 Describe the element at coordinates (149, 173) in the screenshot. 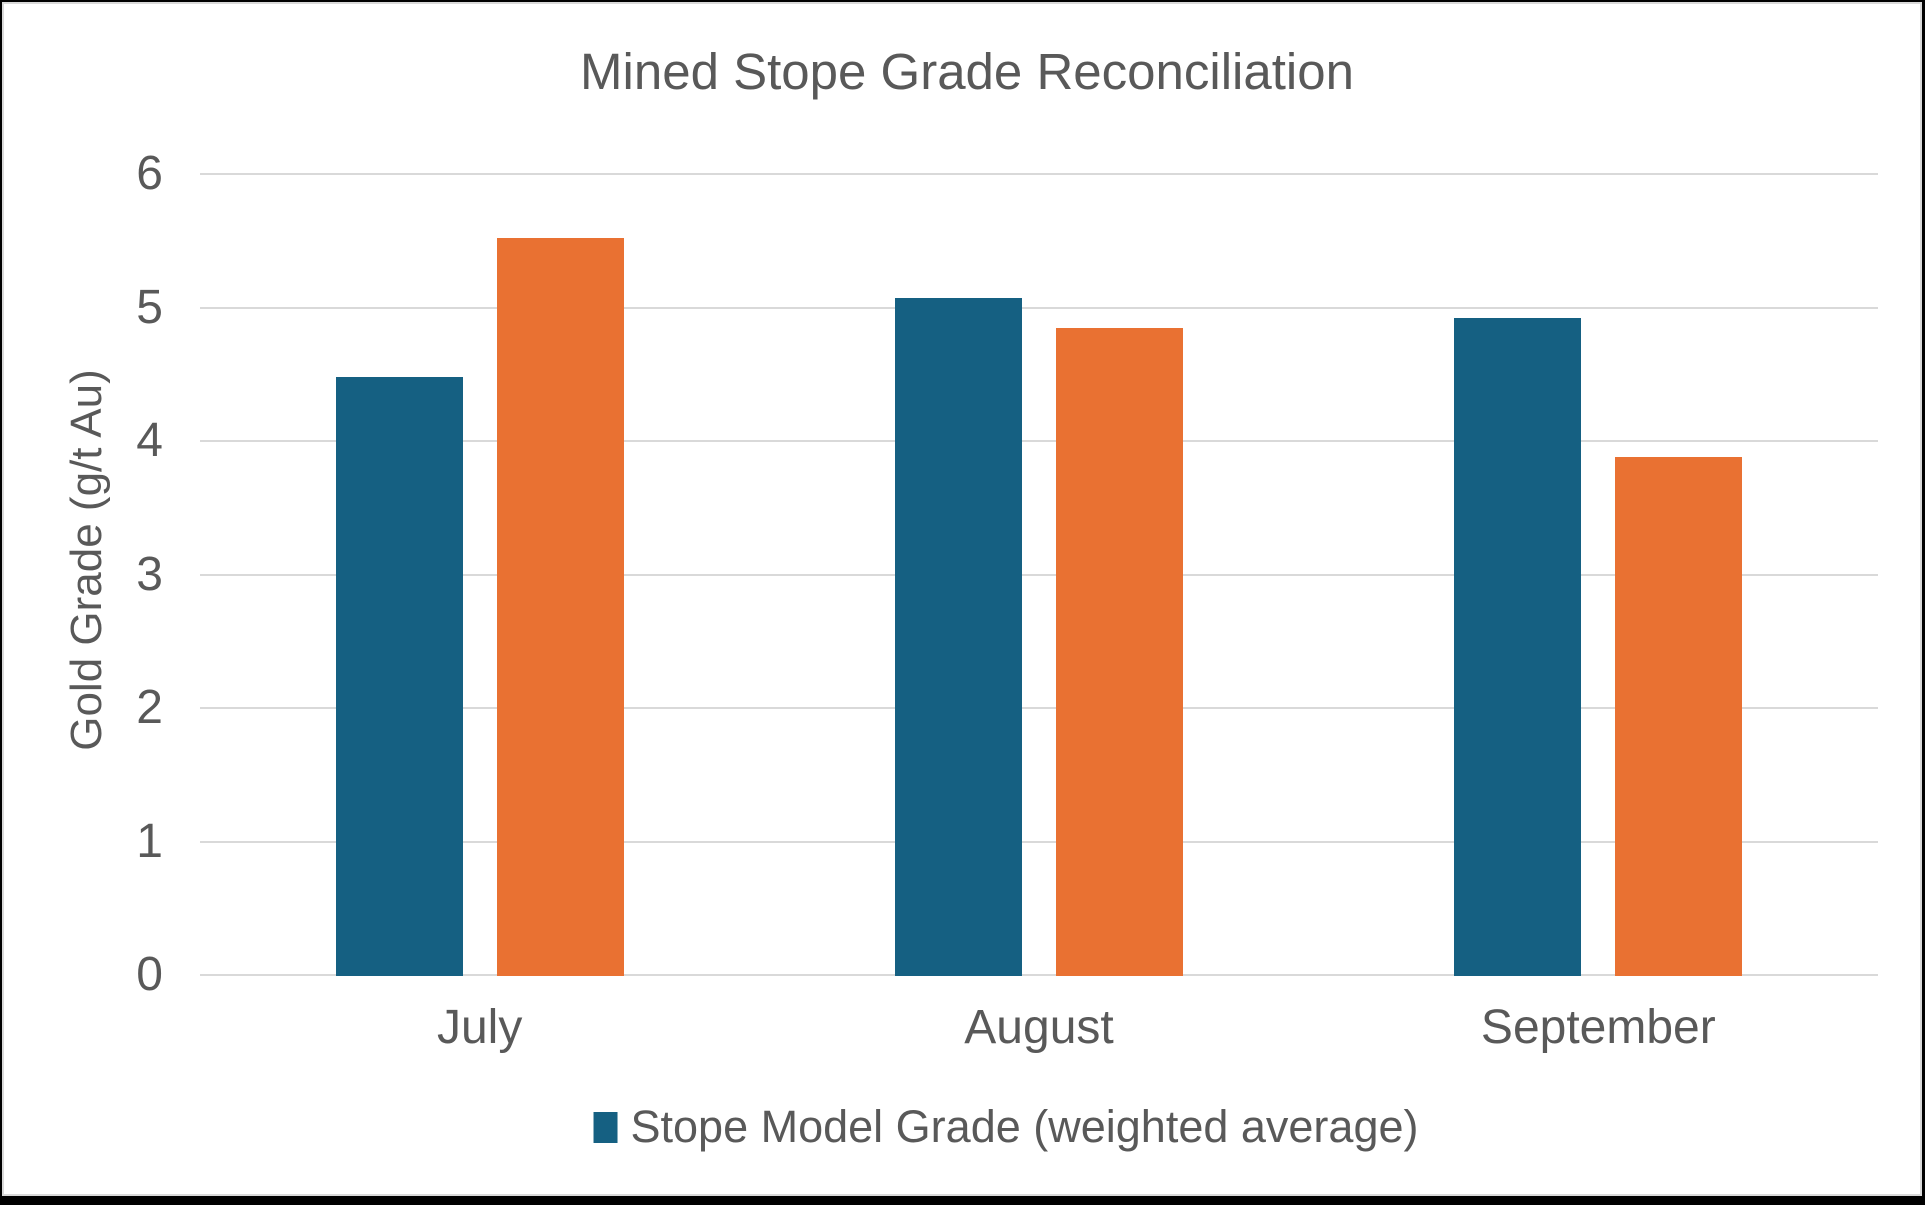

I see `y-tick-label-6: 6` at that location.